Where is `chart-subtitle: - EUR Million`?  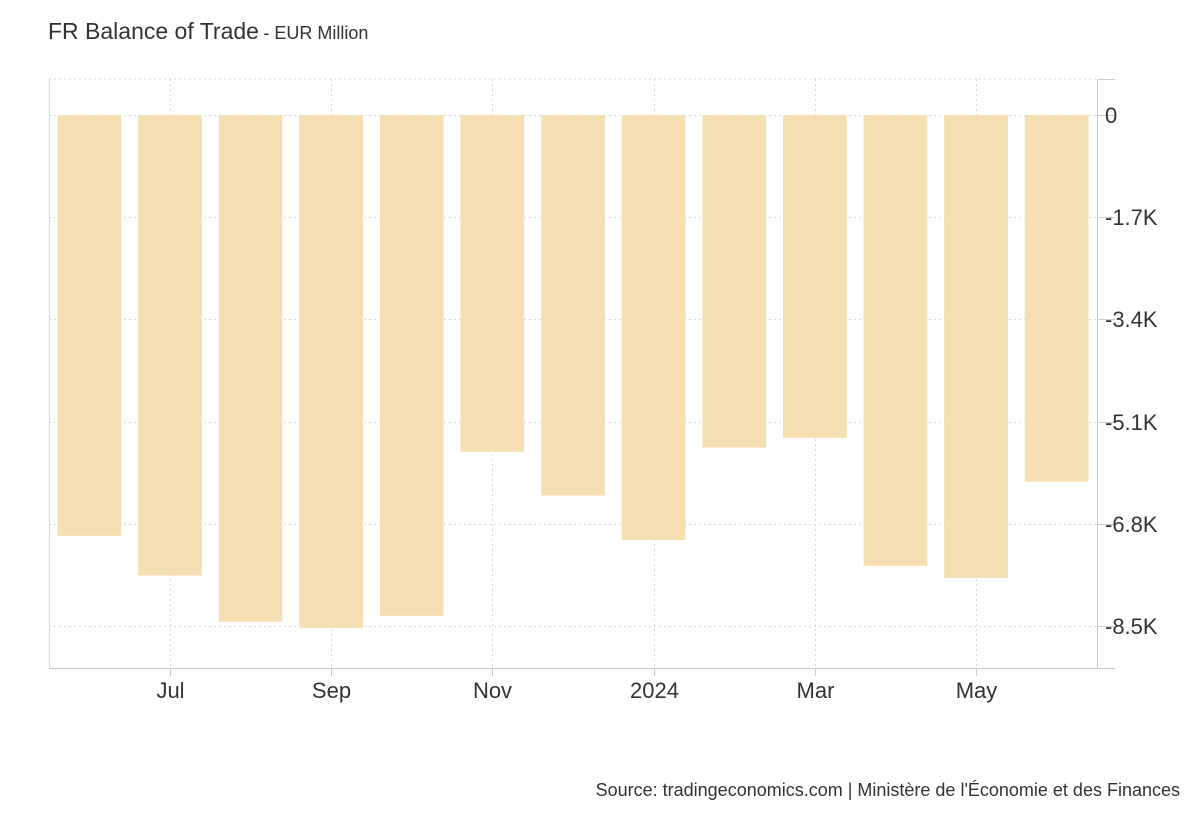 chart-subtitle: - EUR Million is located at coordinates (316, 33).